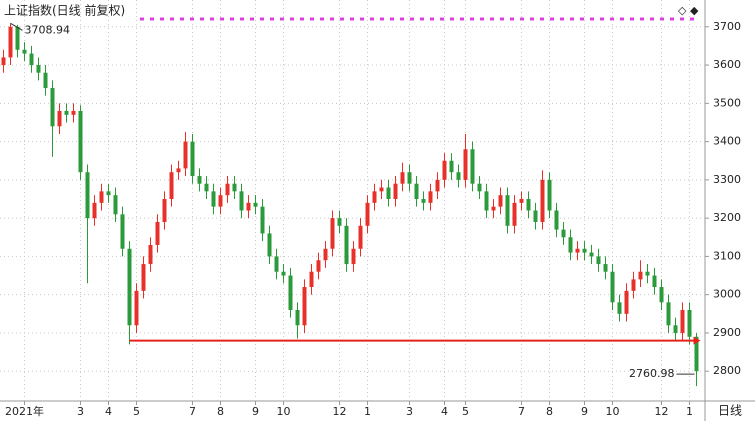 The width and height of the screenshot is (755, 421). I want to click on x-tick-label: 8, so click(220, 411).